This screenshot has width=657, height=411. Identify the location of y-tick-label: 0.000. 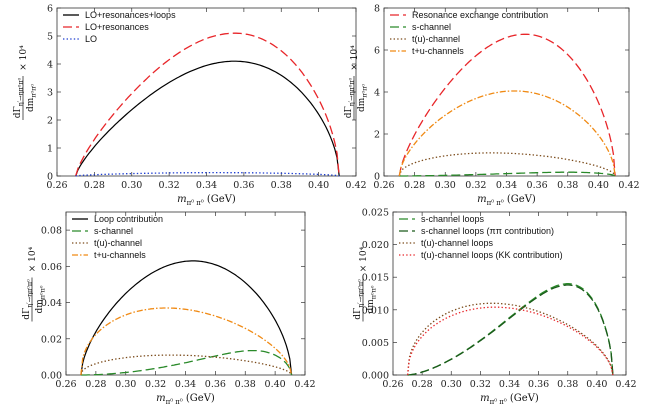
(375, 376).